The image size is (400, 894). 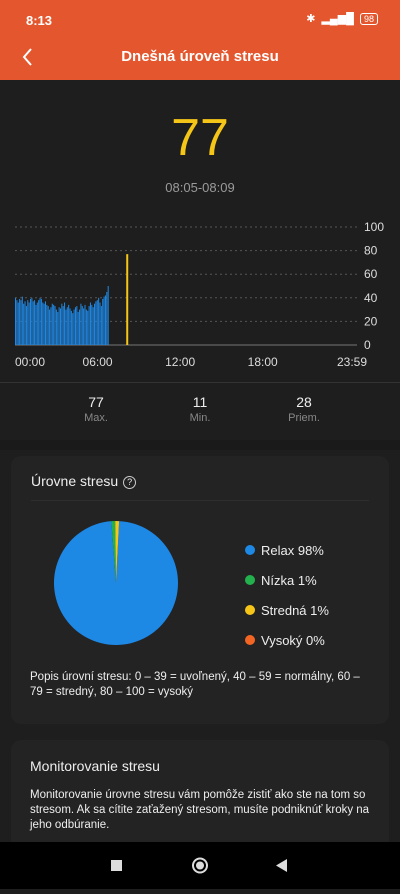 I want to click on pie-legend: Relax 98% Nízka 1% Stredná 1% Vysoký 0%, so click(x=287, y=595).